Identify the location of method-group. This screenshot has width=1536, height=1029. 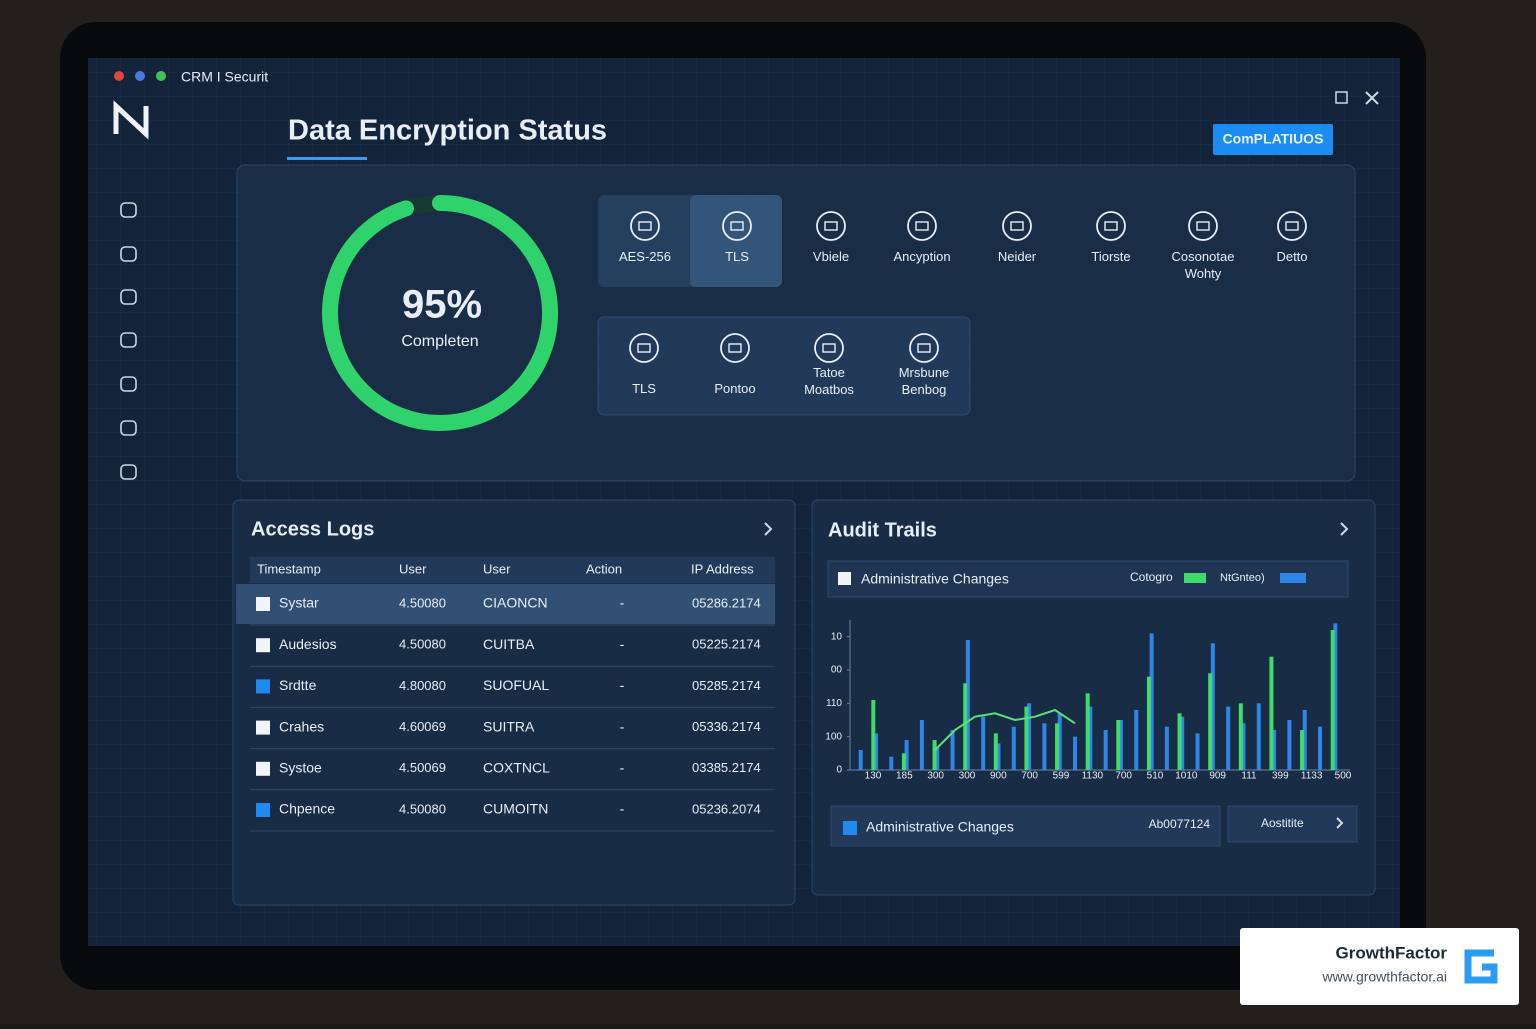
(784, 366).